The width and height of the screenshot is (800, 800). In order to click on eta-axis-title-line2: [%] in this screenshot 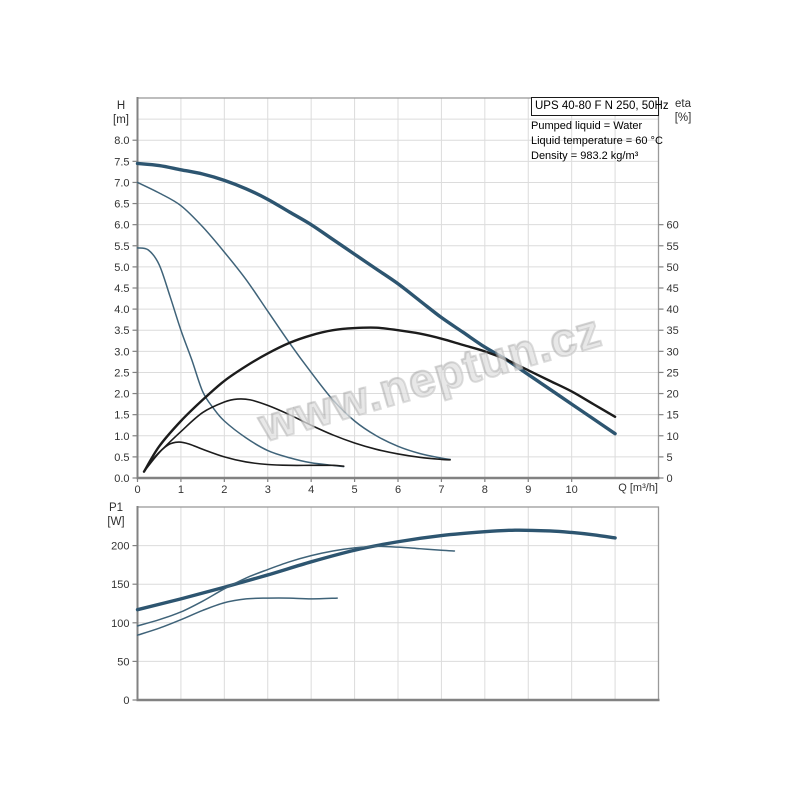, I will do `click(683, 118)`.